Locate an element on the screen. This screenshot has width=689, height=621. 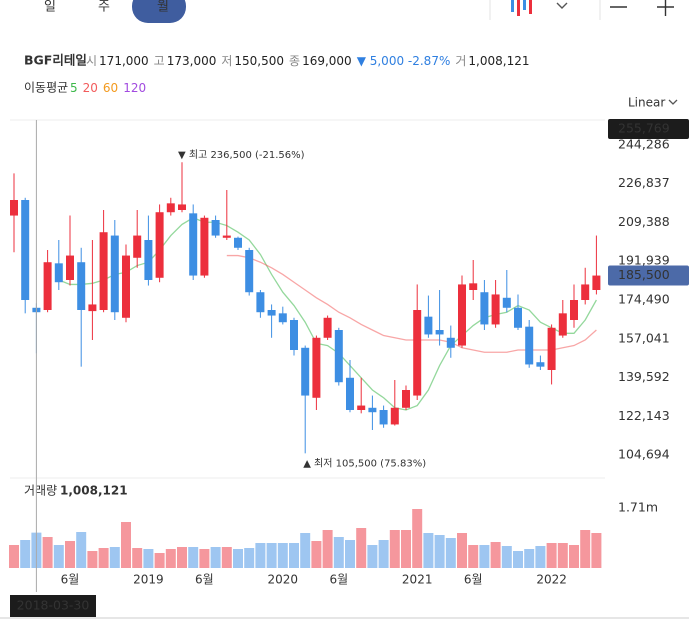
y-tick-label: 191,939 is located at coordinates (644, 260).